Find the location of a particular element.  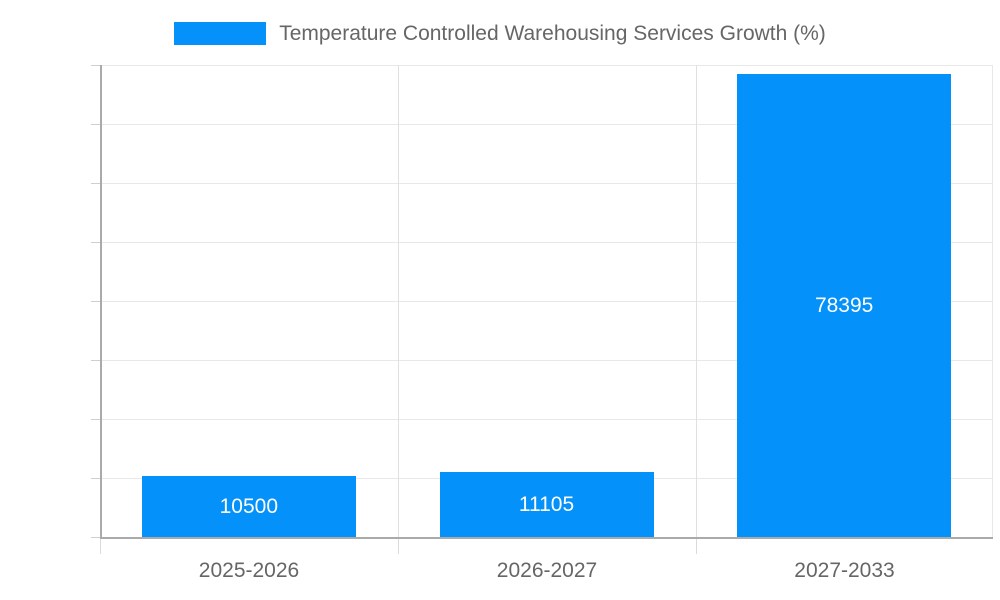

y-axis-line is located at coordinates (101, 302).